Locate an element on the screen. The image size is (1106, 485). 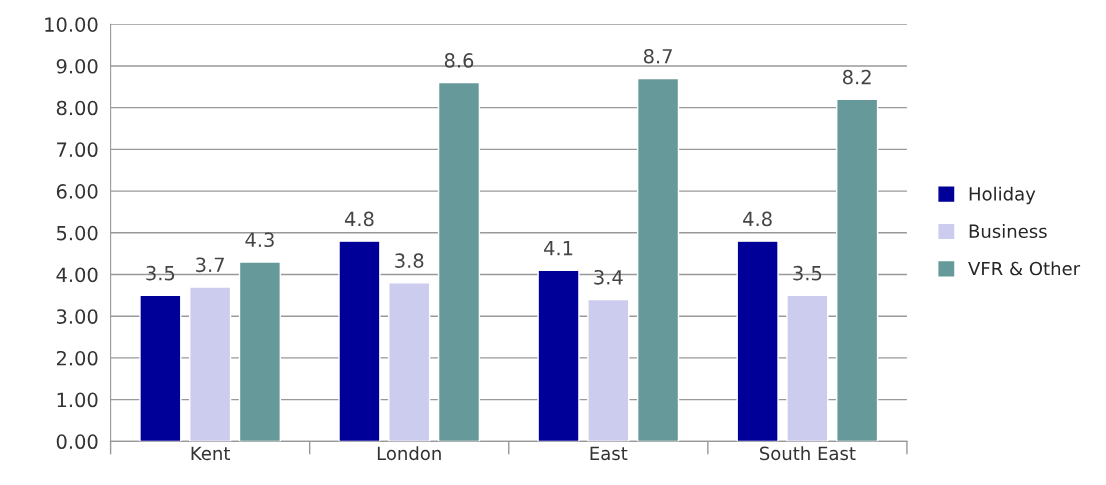
y-tick-label: 4.00 is located at coordinates (77, 275).